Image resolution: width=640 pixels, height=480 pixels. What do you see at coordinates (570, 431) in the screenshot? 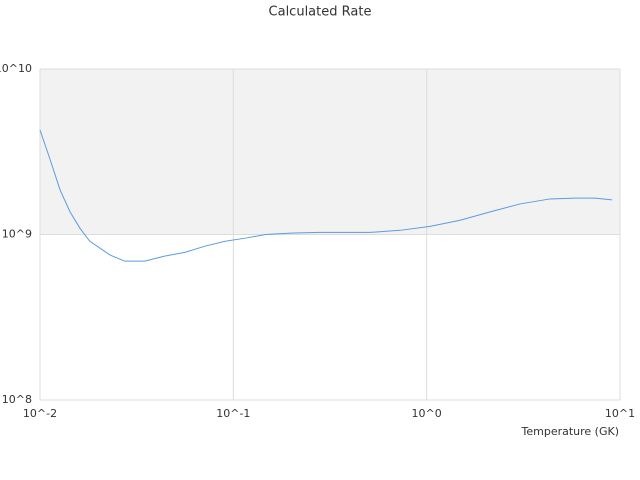
I see `x-axis-label: Temperature (GK)` at bounding box center [570, 431].